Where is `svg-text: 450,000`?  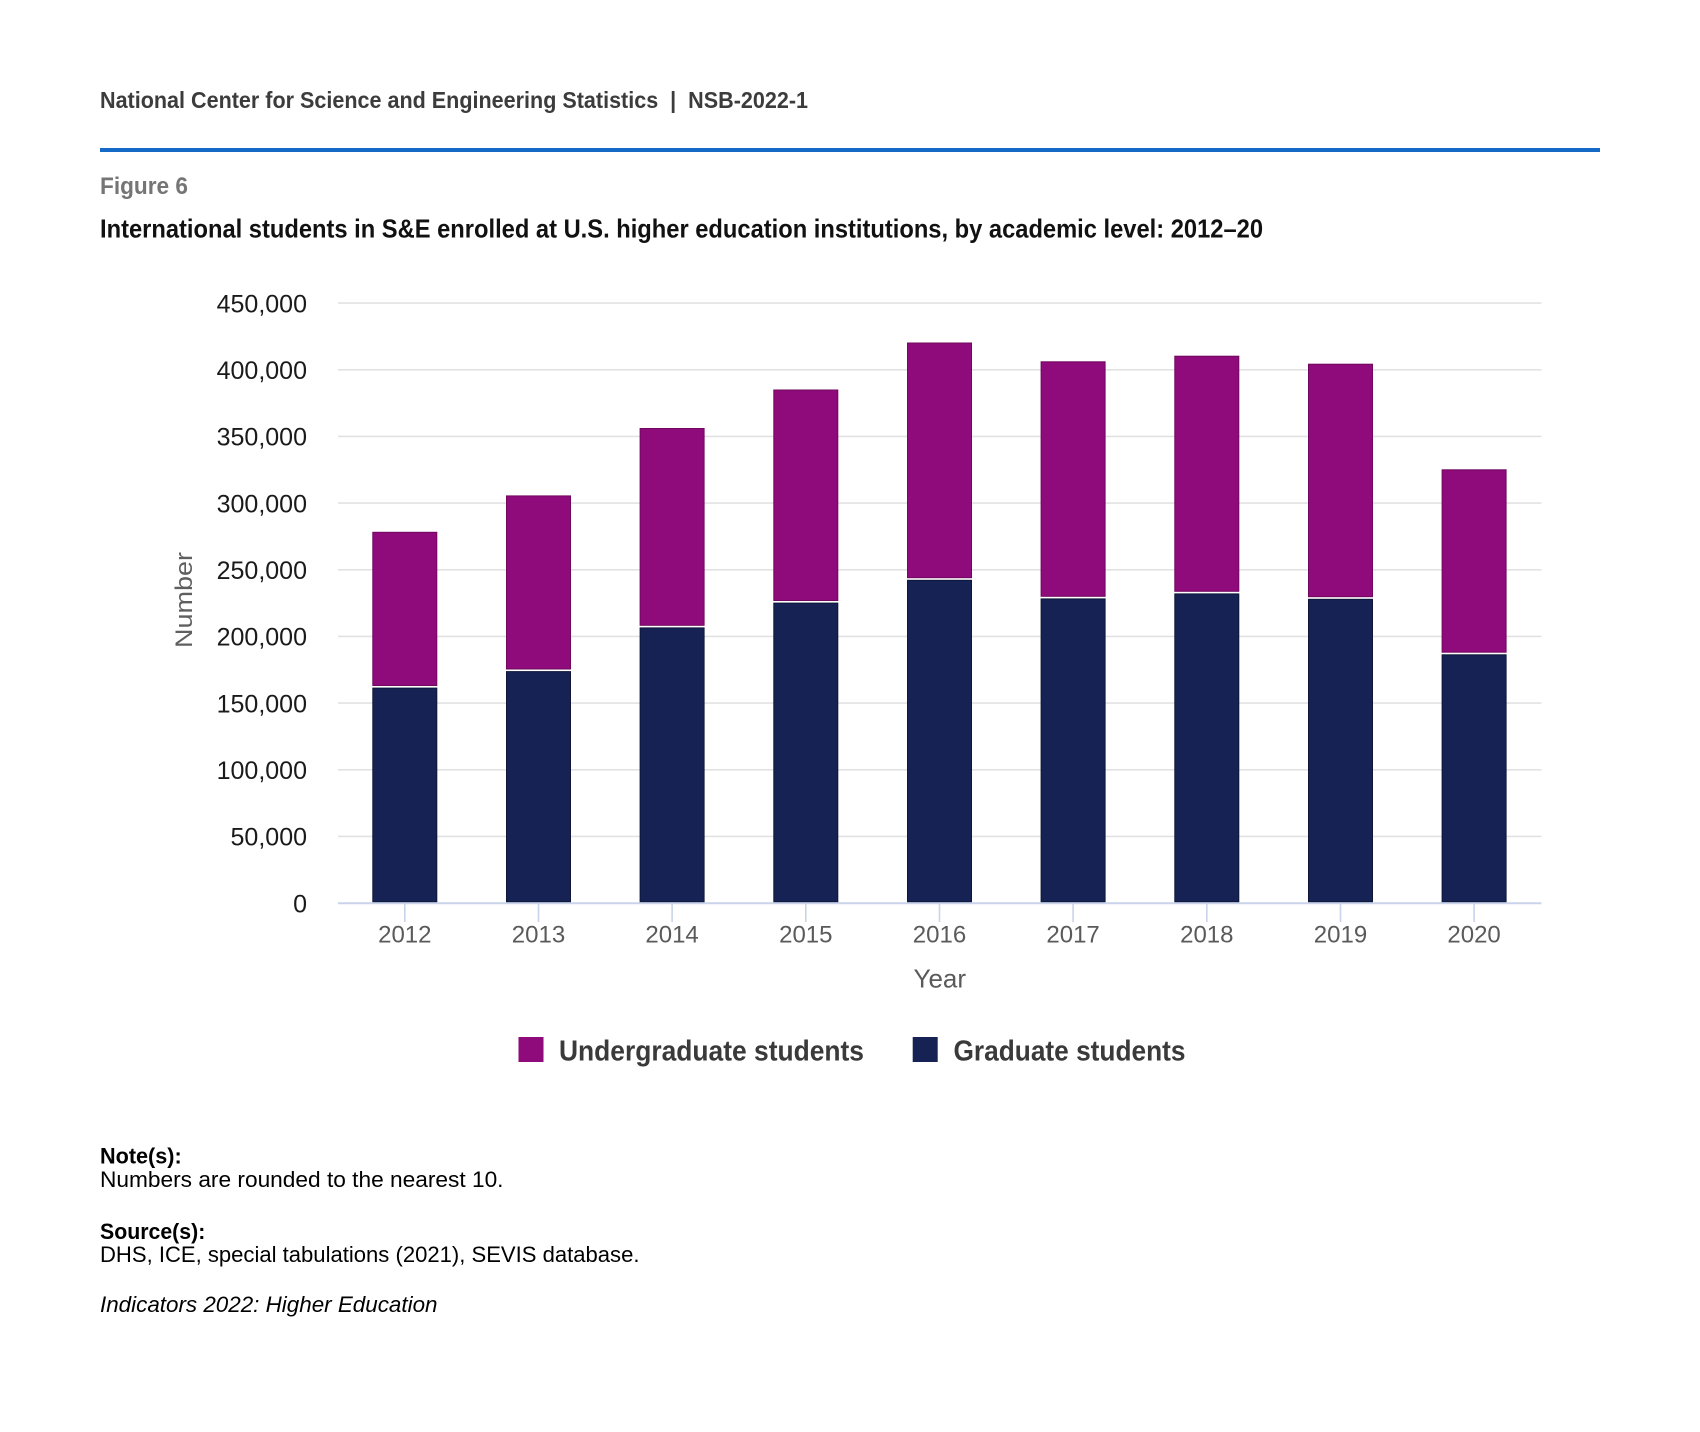 svg-text: 450,000 is located at coordinates (262, 304).